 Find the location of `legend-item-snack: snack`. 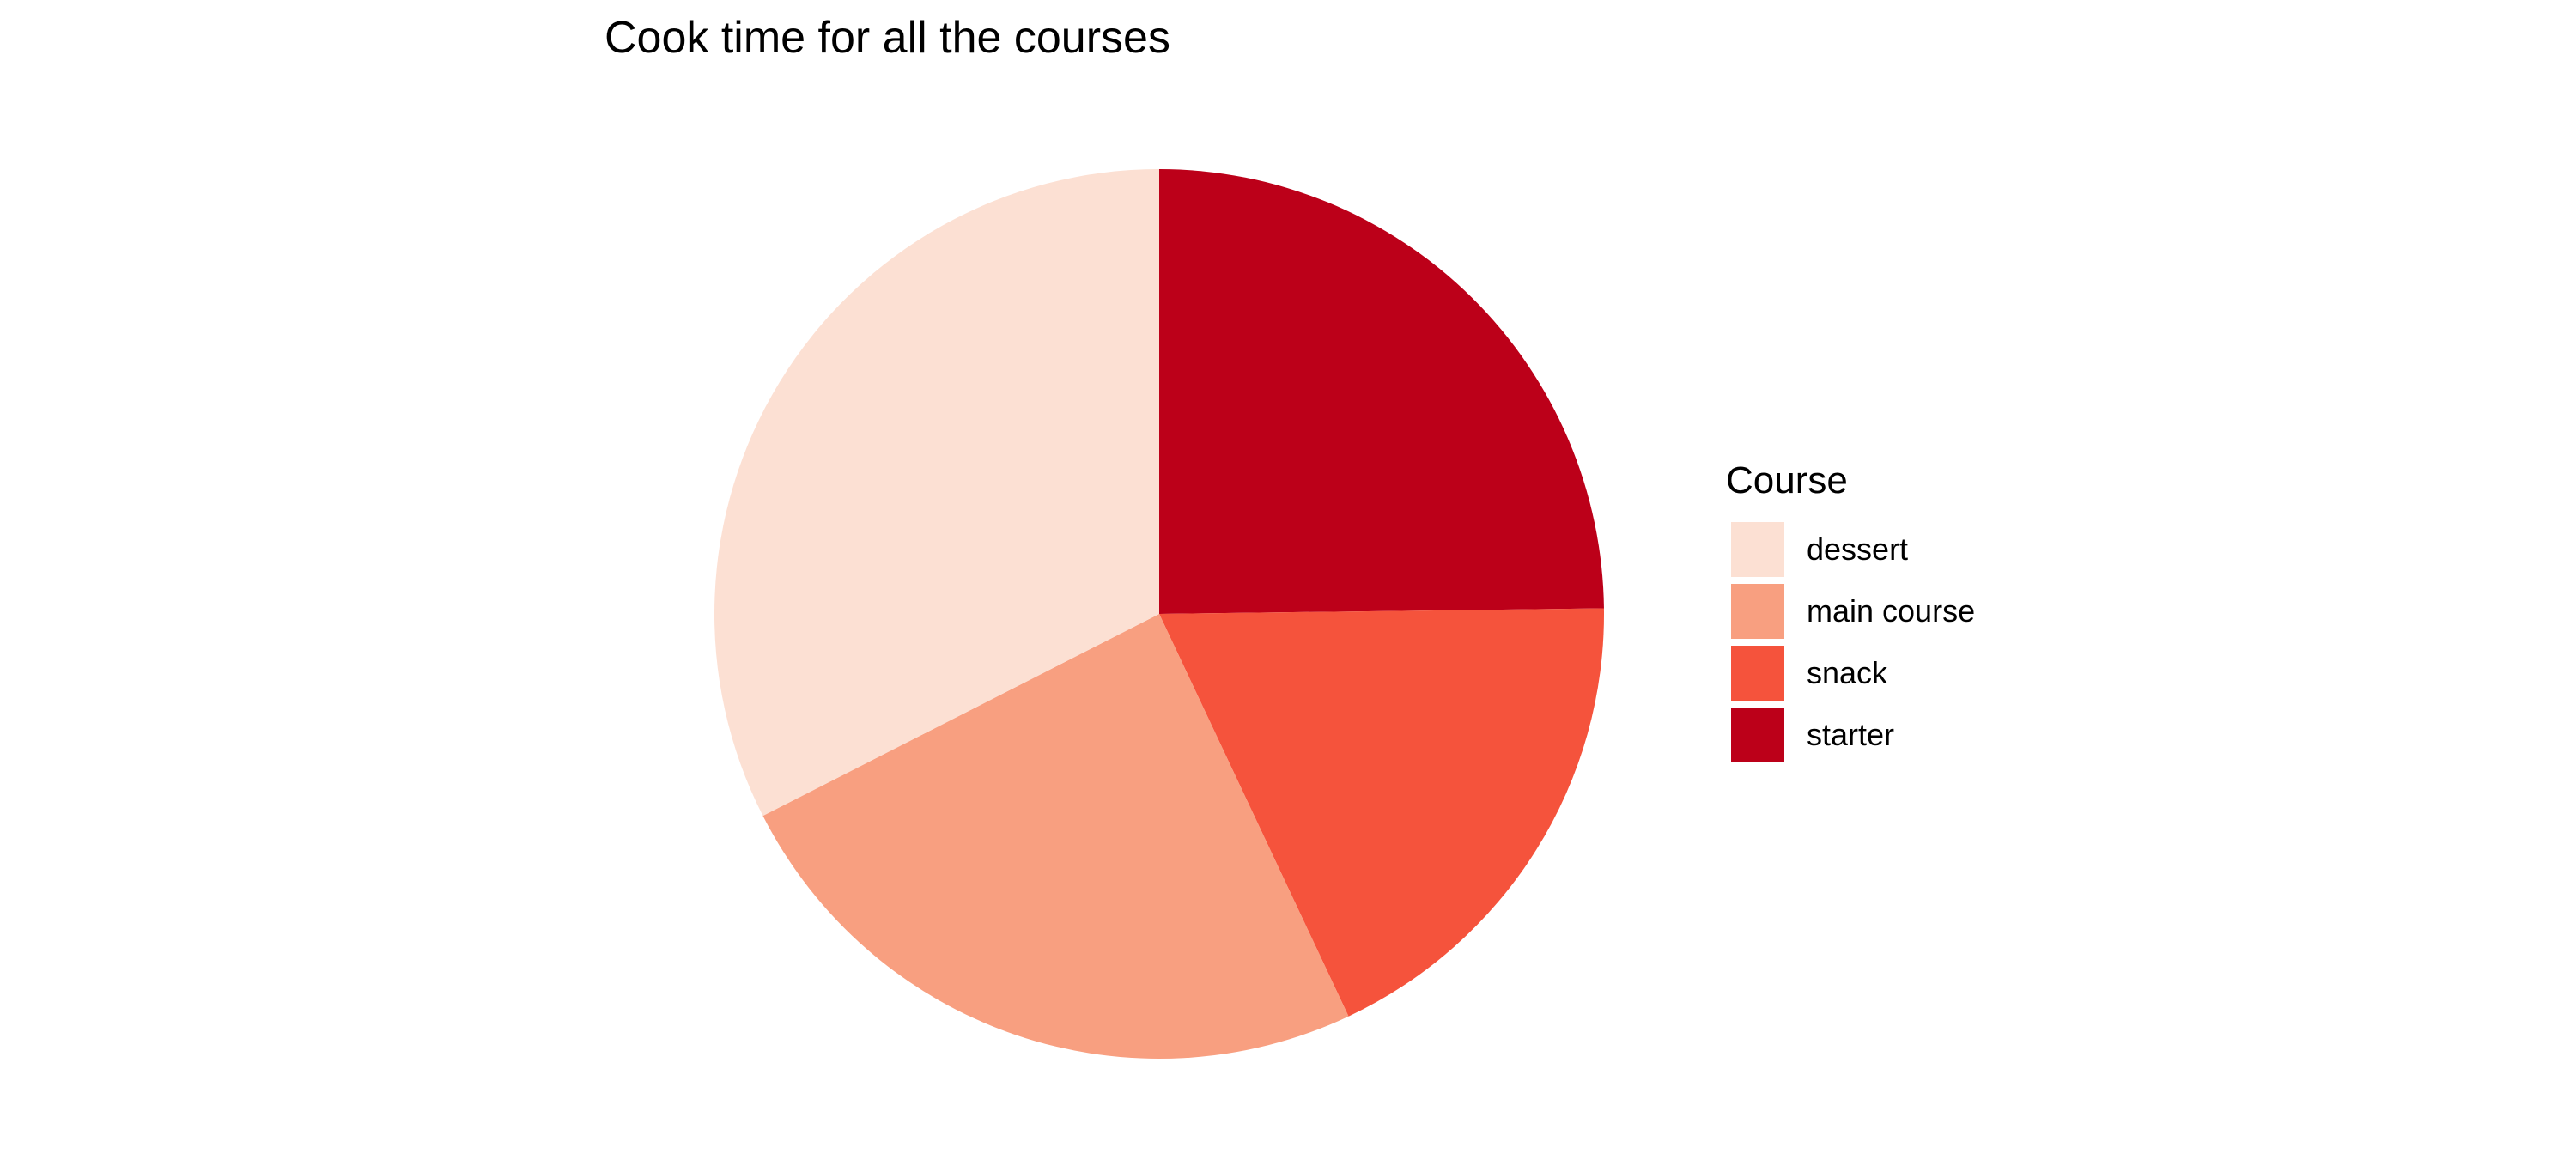

legend-item-snack: snack is located at coordinates (1850, 673).